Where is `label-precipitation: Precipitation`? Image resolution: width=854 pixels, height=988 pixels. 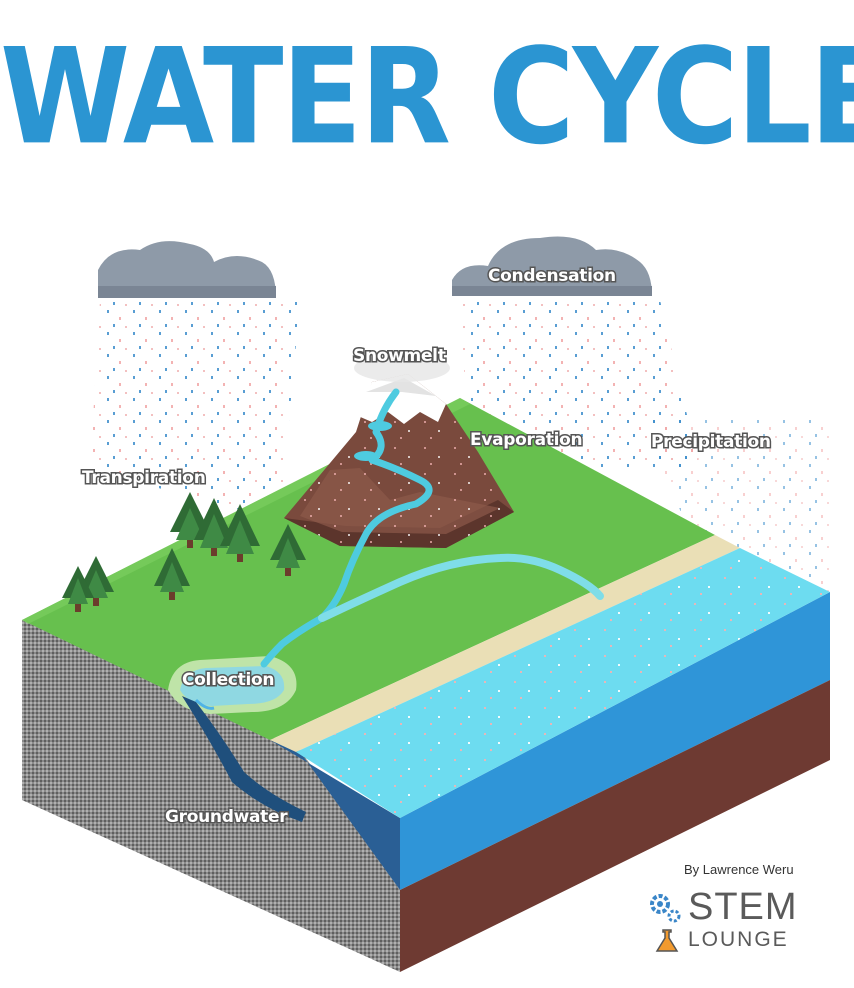
label-precipitation: Precipitation is located at coordinates (711, 442).